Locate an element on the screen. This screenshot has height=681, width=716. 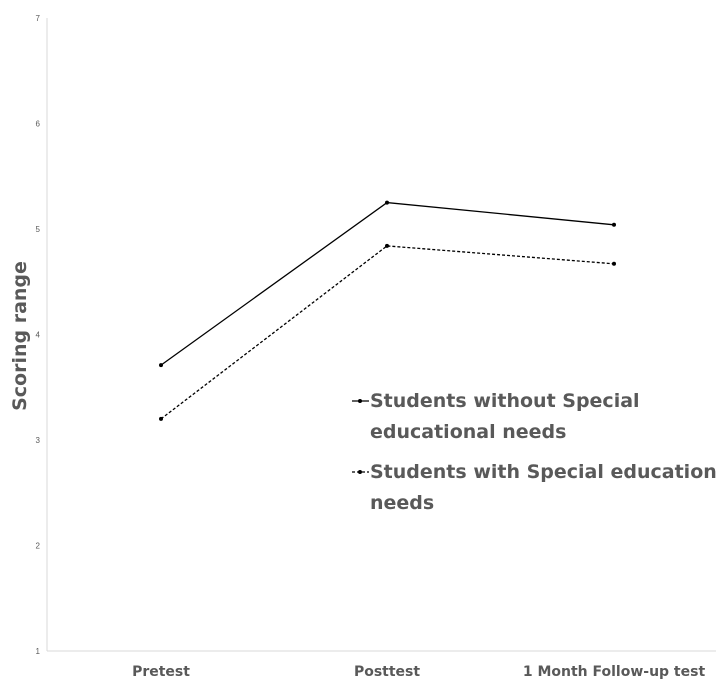
legend-label: Students without Special is located at coordinates (505, 401).